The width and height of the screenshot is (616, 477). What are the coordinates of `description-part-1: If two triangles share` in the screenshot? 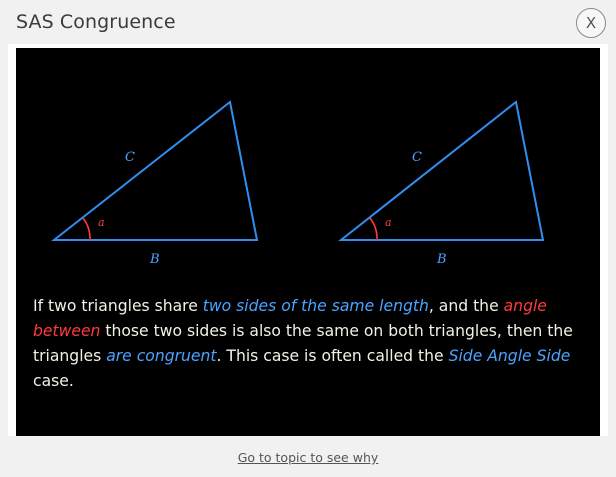 It's located at (118, 306).